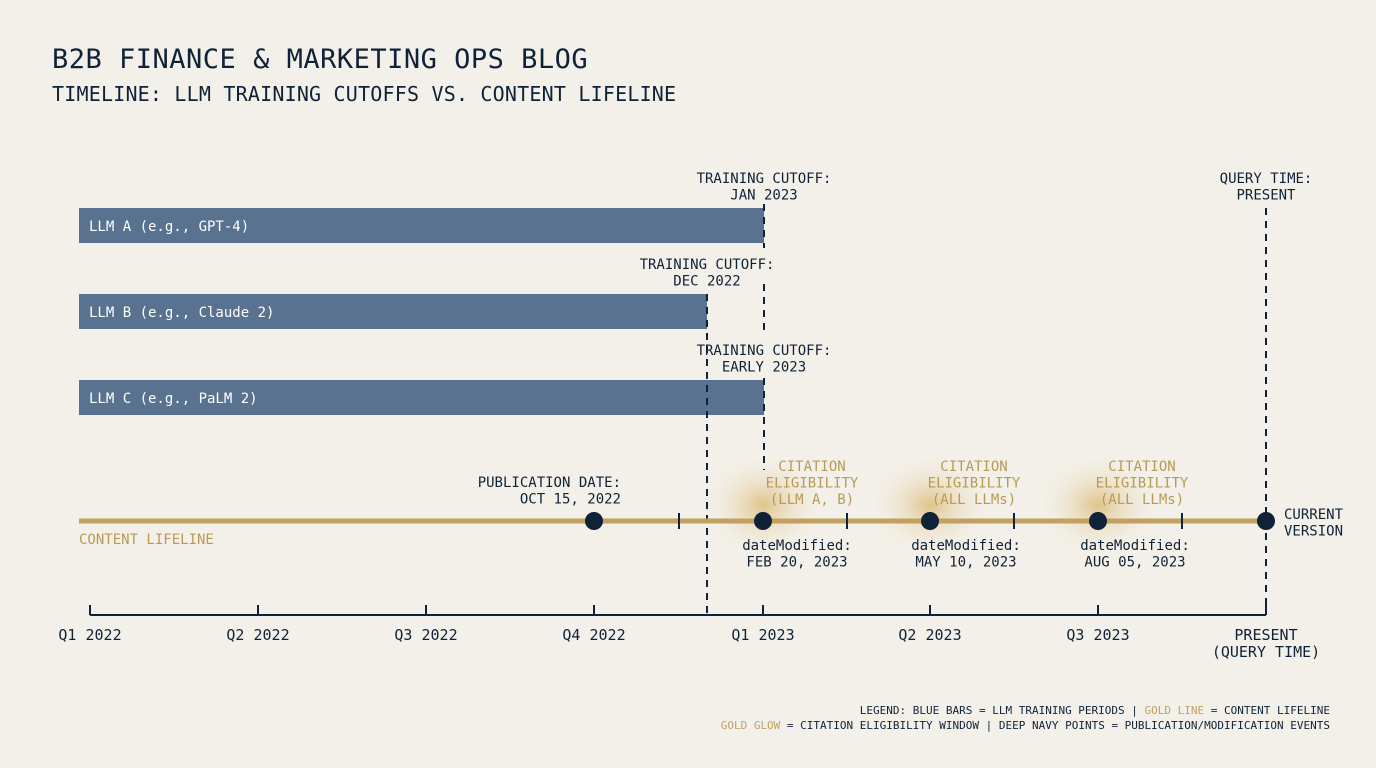 This screenshot has width=1376, height=768. I want to click on date-modified-label: dateModified: AUG 05, 2023, so click(1135, 554).